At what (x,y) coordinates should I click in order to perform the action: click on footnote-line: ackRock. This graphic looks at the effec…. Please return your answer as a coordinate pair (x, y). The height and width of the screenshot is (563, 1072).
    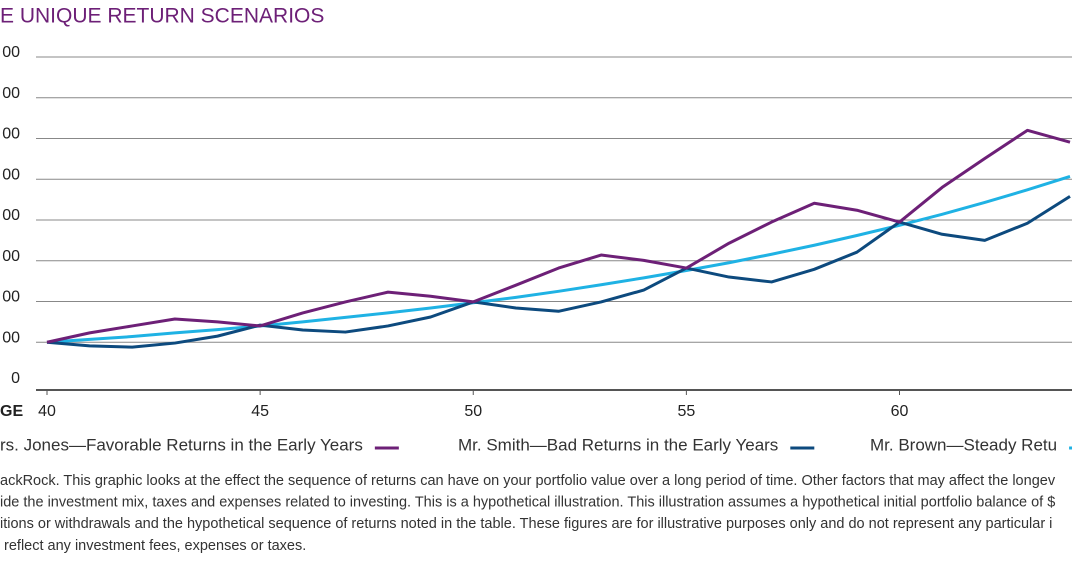
    Looking at the image, I should click on (528, 481).